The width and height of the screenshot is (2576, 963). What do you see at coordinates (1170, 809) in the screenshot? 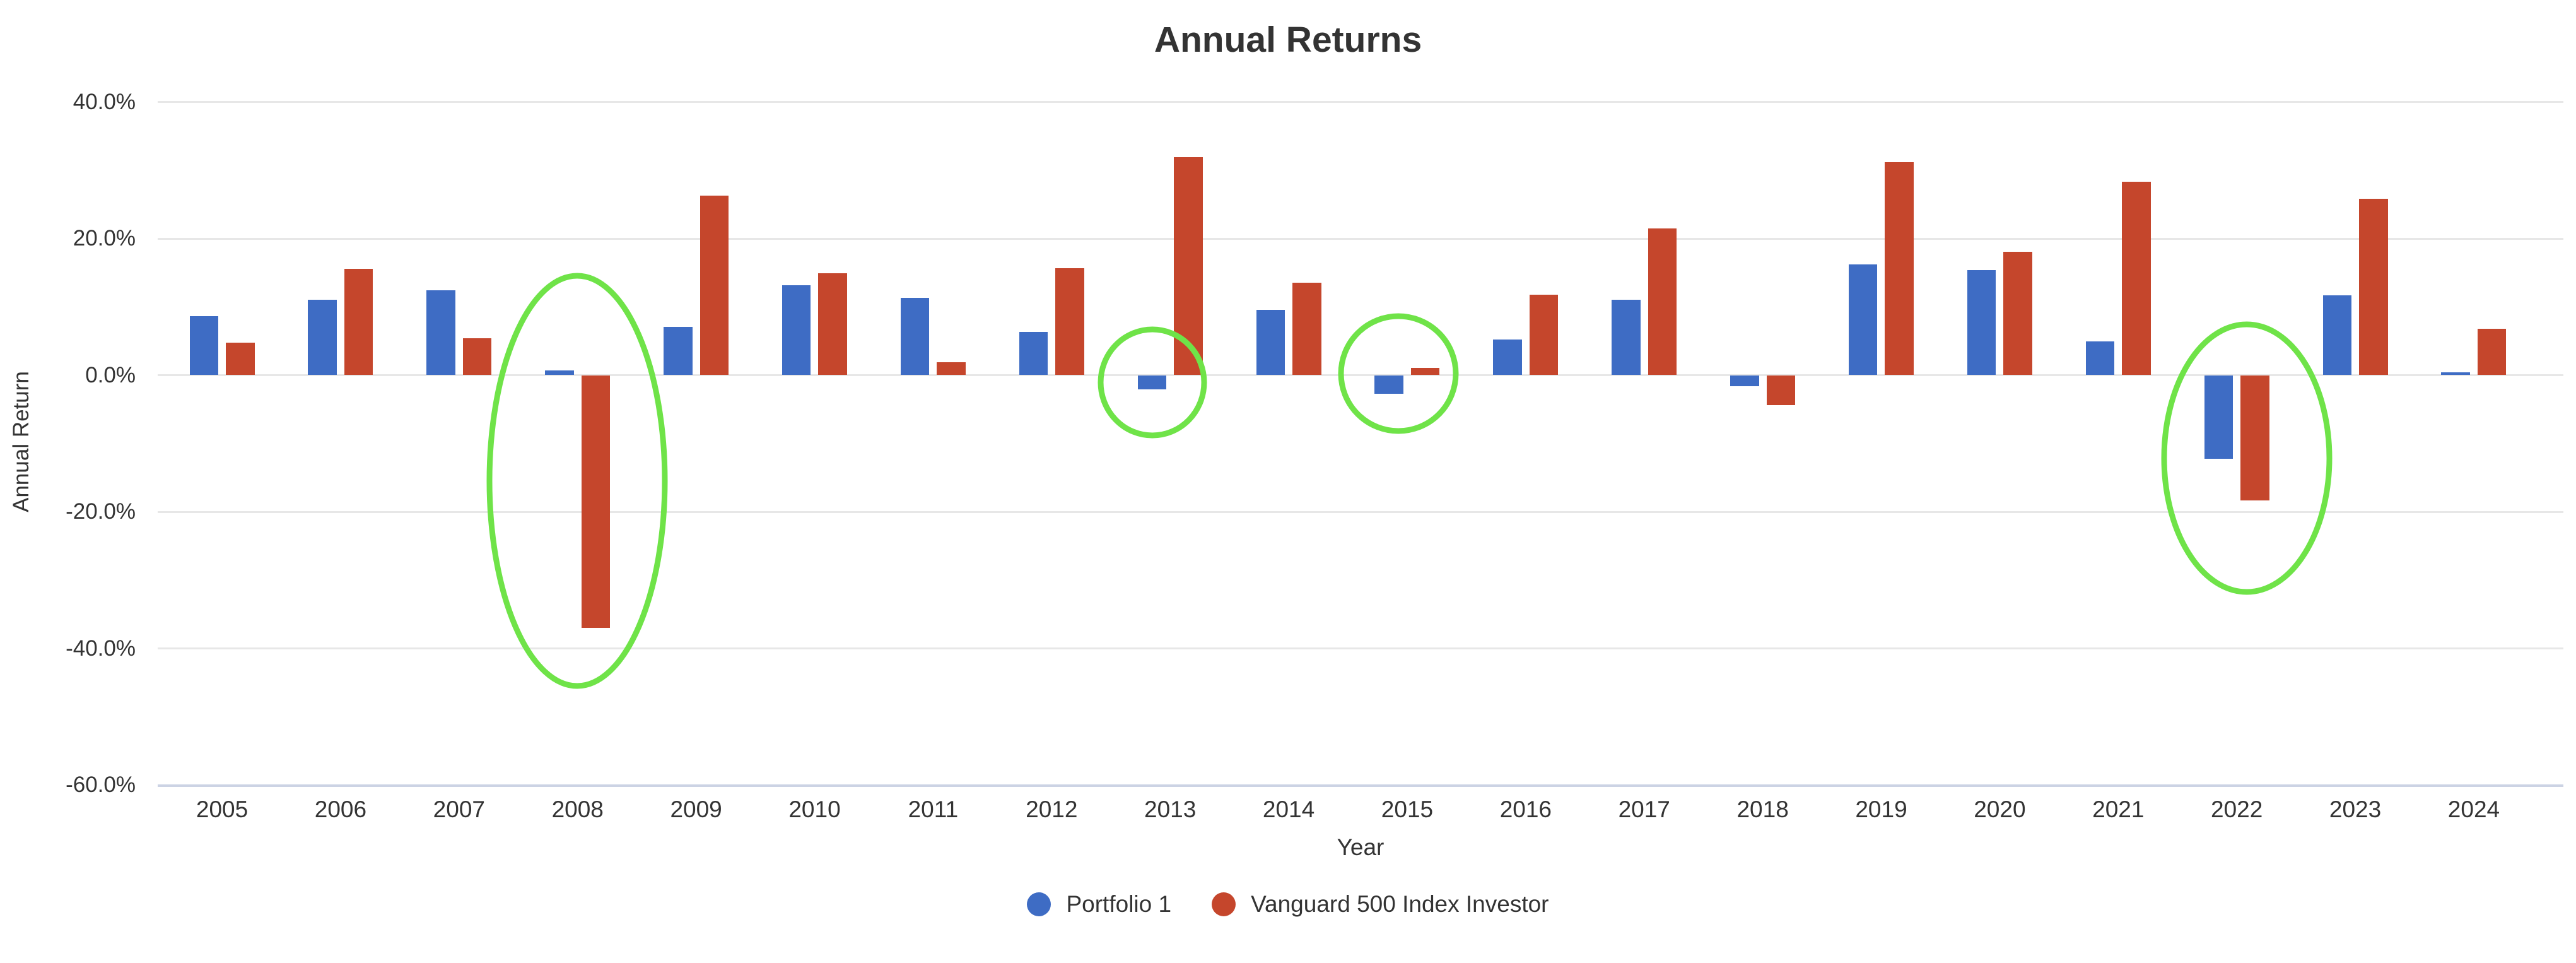
I see `x-tick-label-2013: 2013` at bounding box center [1170, 809].